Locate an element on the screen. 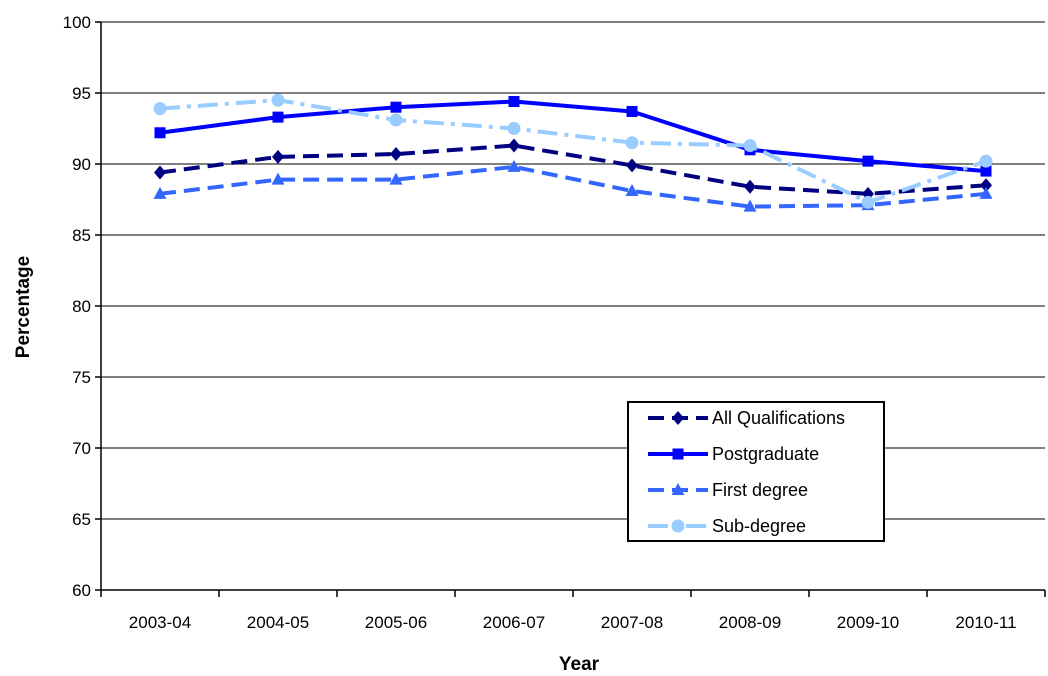 This screenshot has width=1048, height=676. y-tick-label: 65 is located at coordinates (81, 519).